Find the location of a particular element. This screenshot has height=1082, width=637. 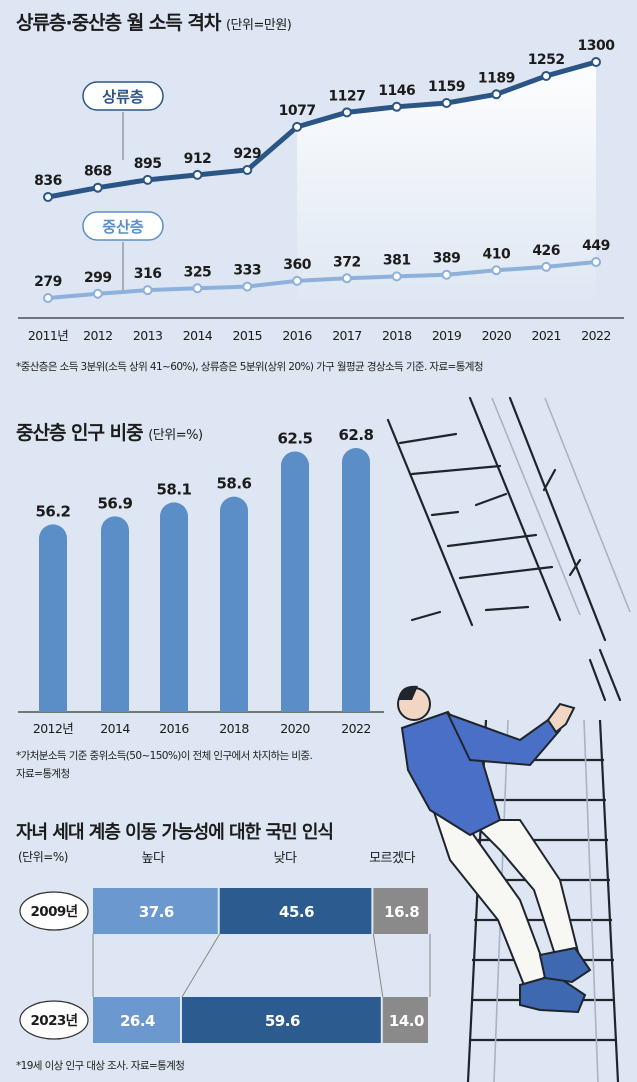

chart3-unit: (단위=%) is located at coordinates (43, 857).